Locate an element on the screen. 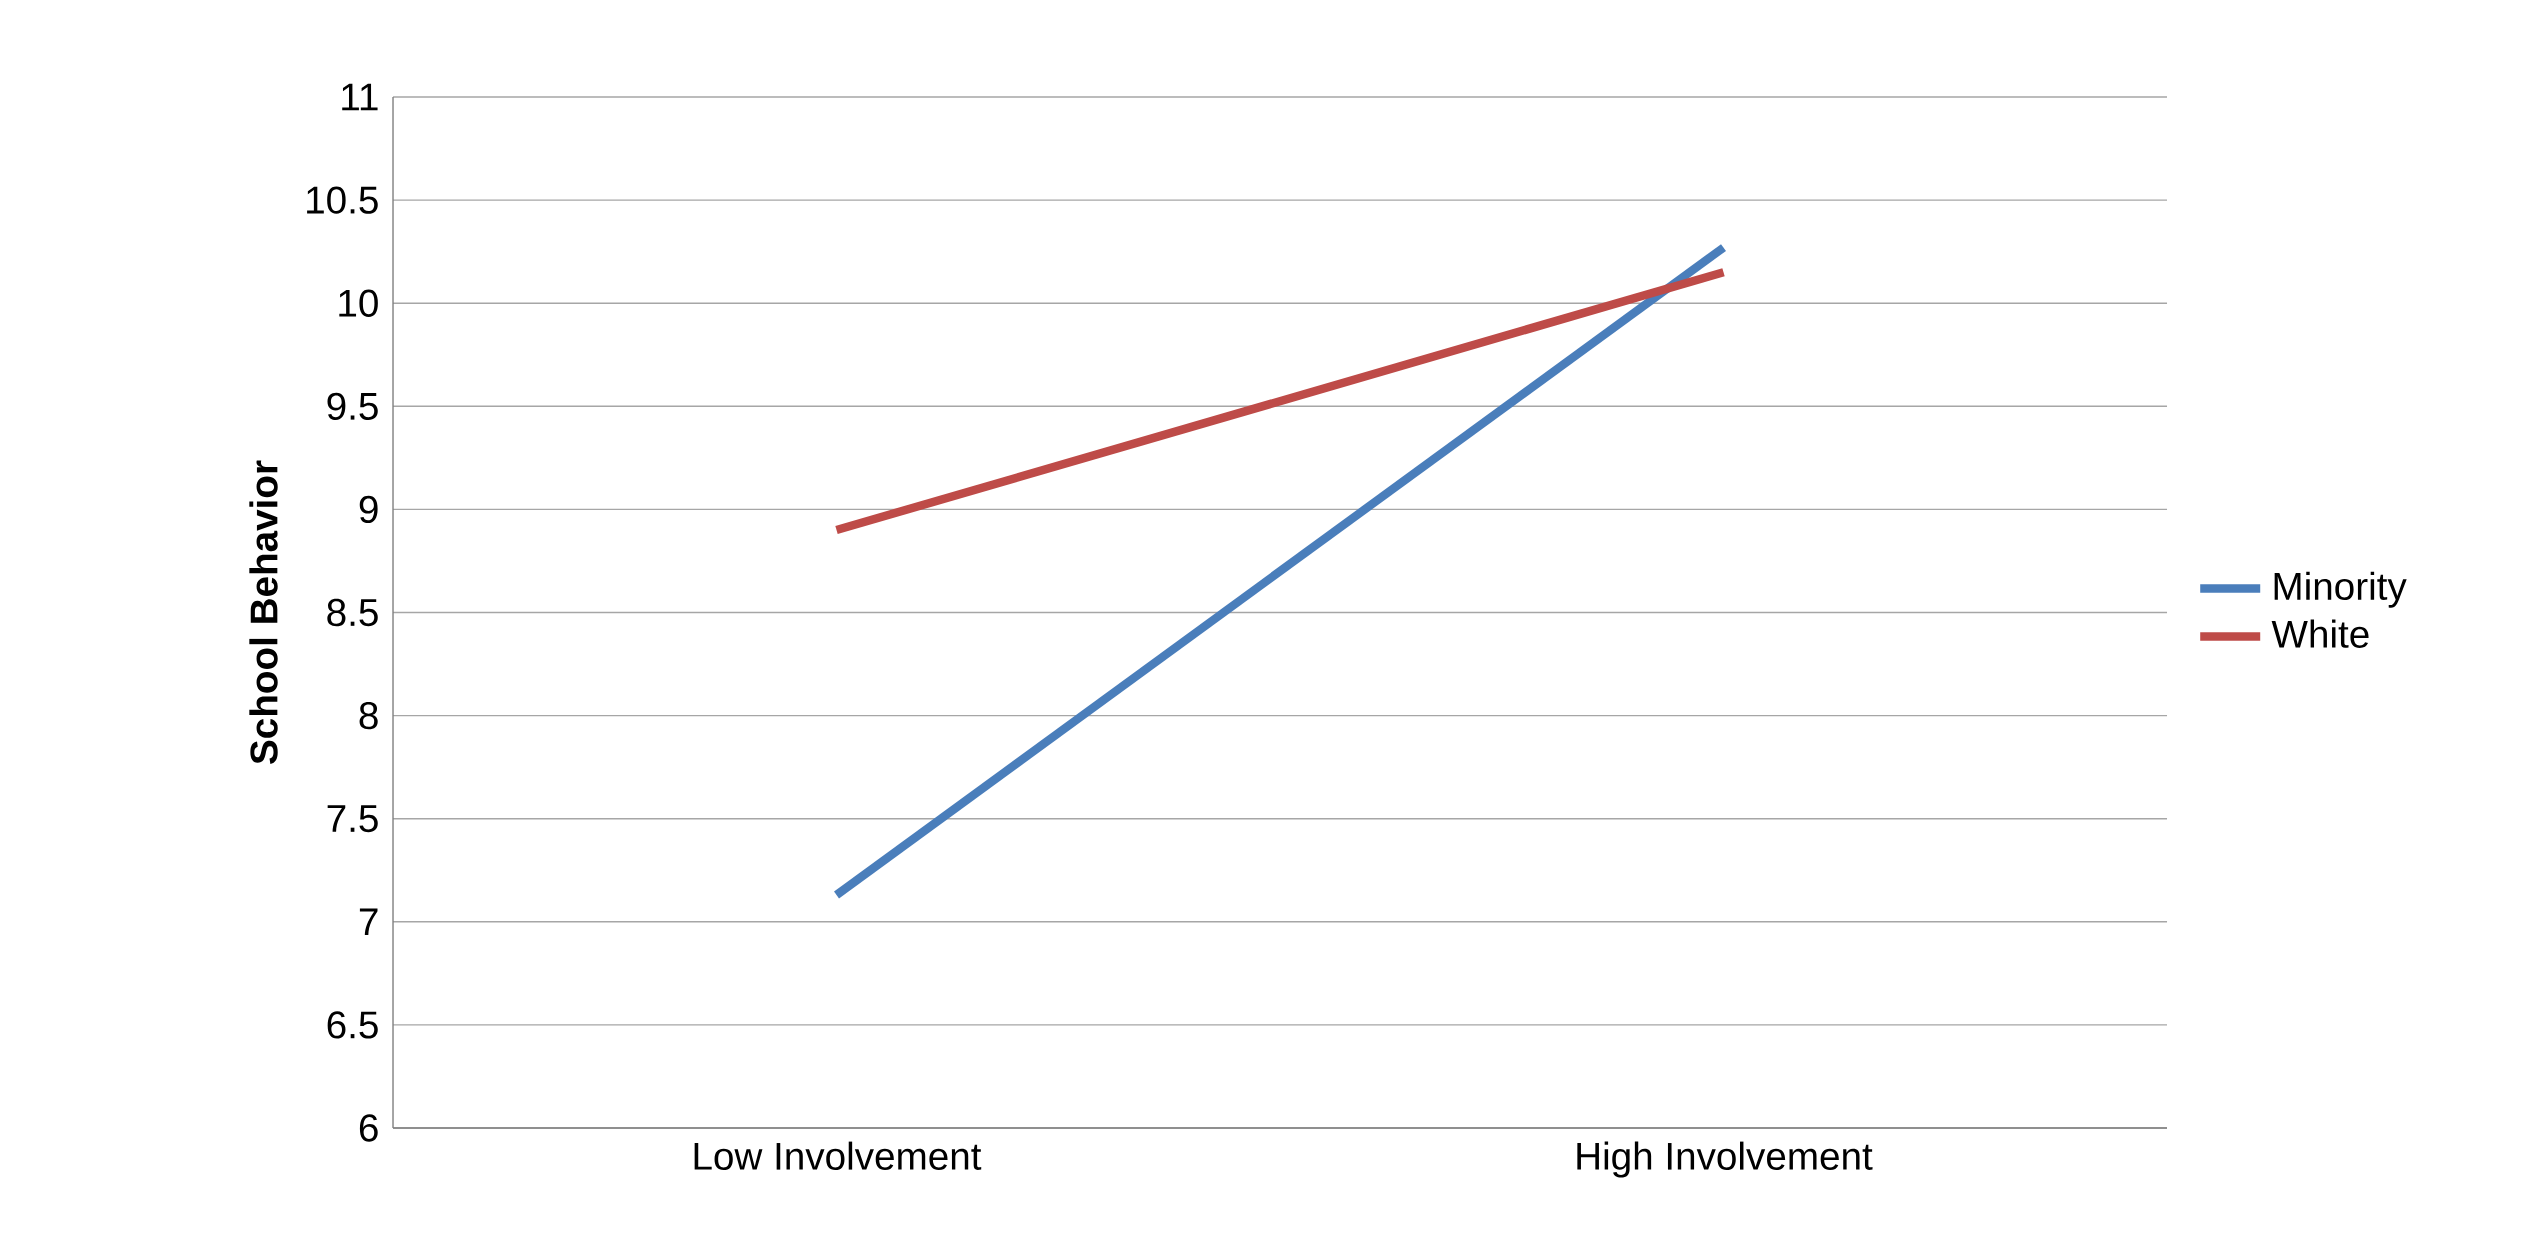 The image size is (2544, 1252). y-tick-label: 6 is located at coordinates (368, 1128).